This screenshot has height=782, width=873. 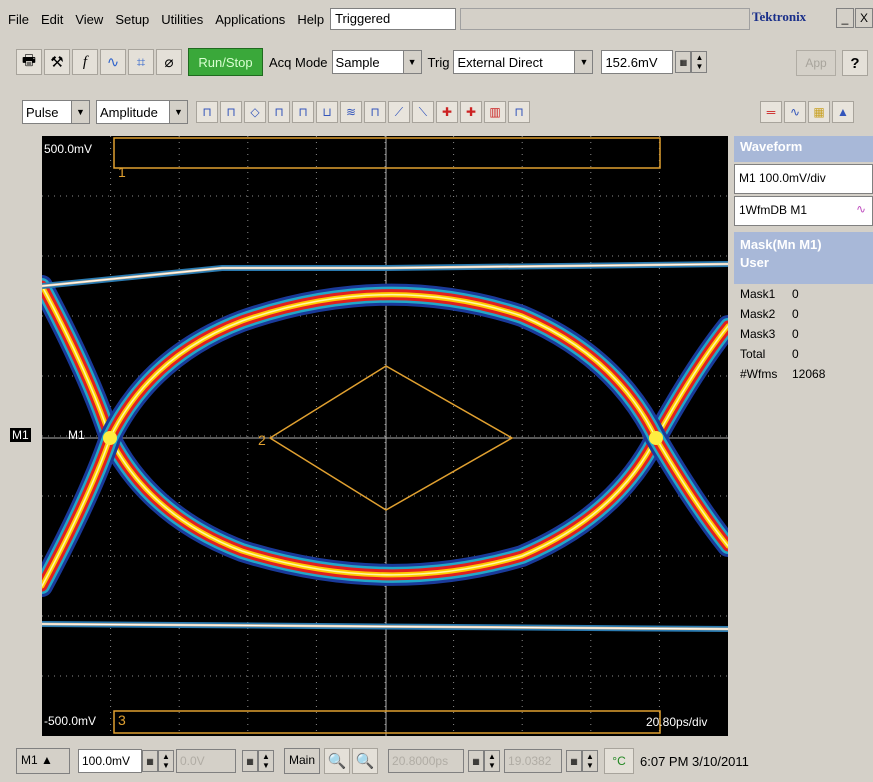 I want to click on thermometer-icon: °C, so click(x=619, y=761).